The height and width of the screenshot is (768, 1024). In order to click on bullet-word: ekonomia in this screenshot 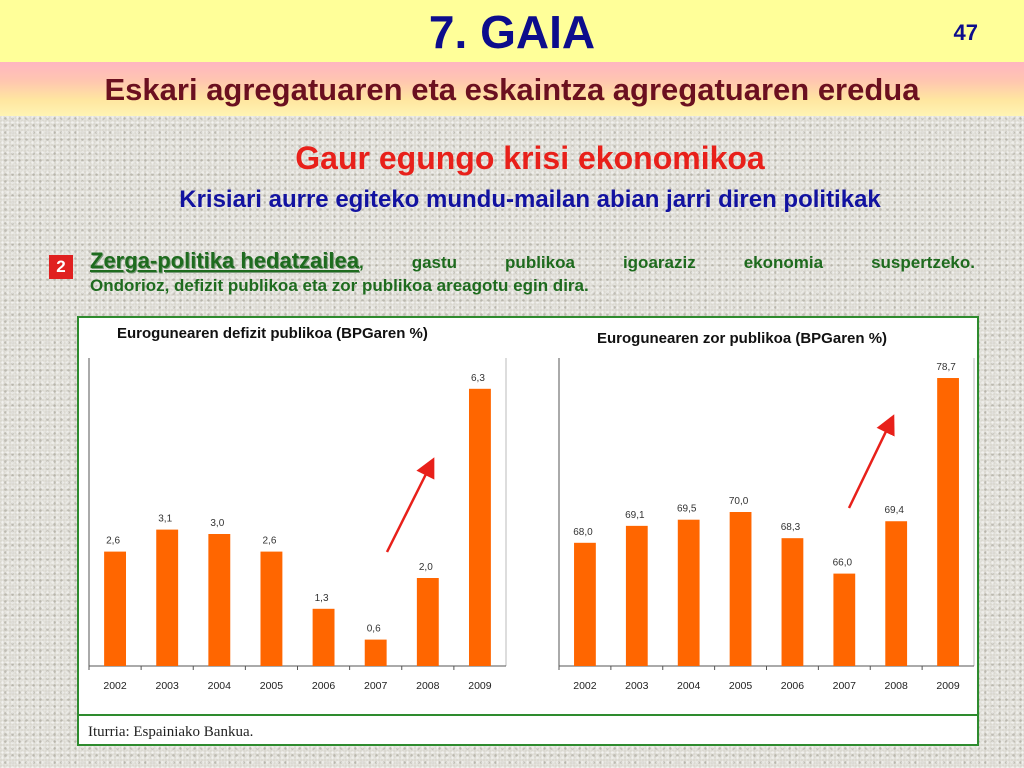, I will do `click(783, 262)`.